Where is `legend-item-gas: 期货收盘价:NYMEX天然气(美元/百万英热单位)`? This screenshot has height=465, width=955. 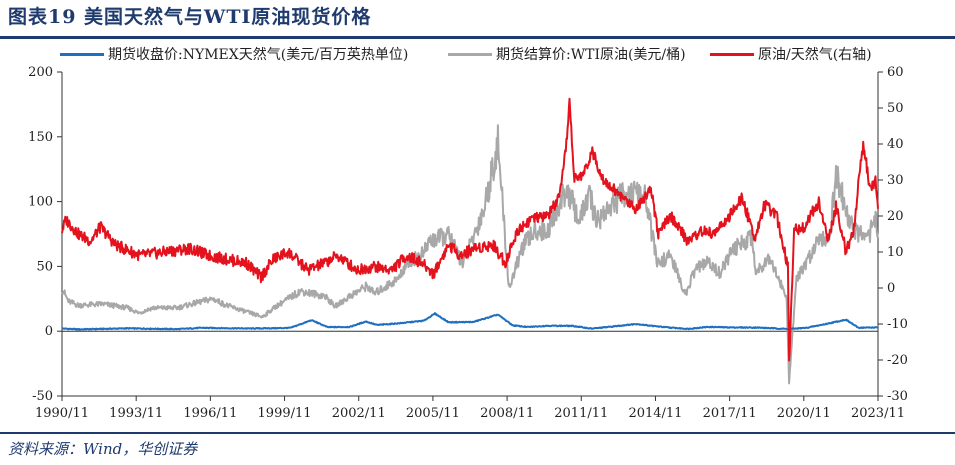
legend-item-gas: 期货收盘价:NYMEX天然气(美元/百万英热单位) is located at coordinates (234, 54).